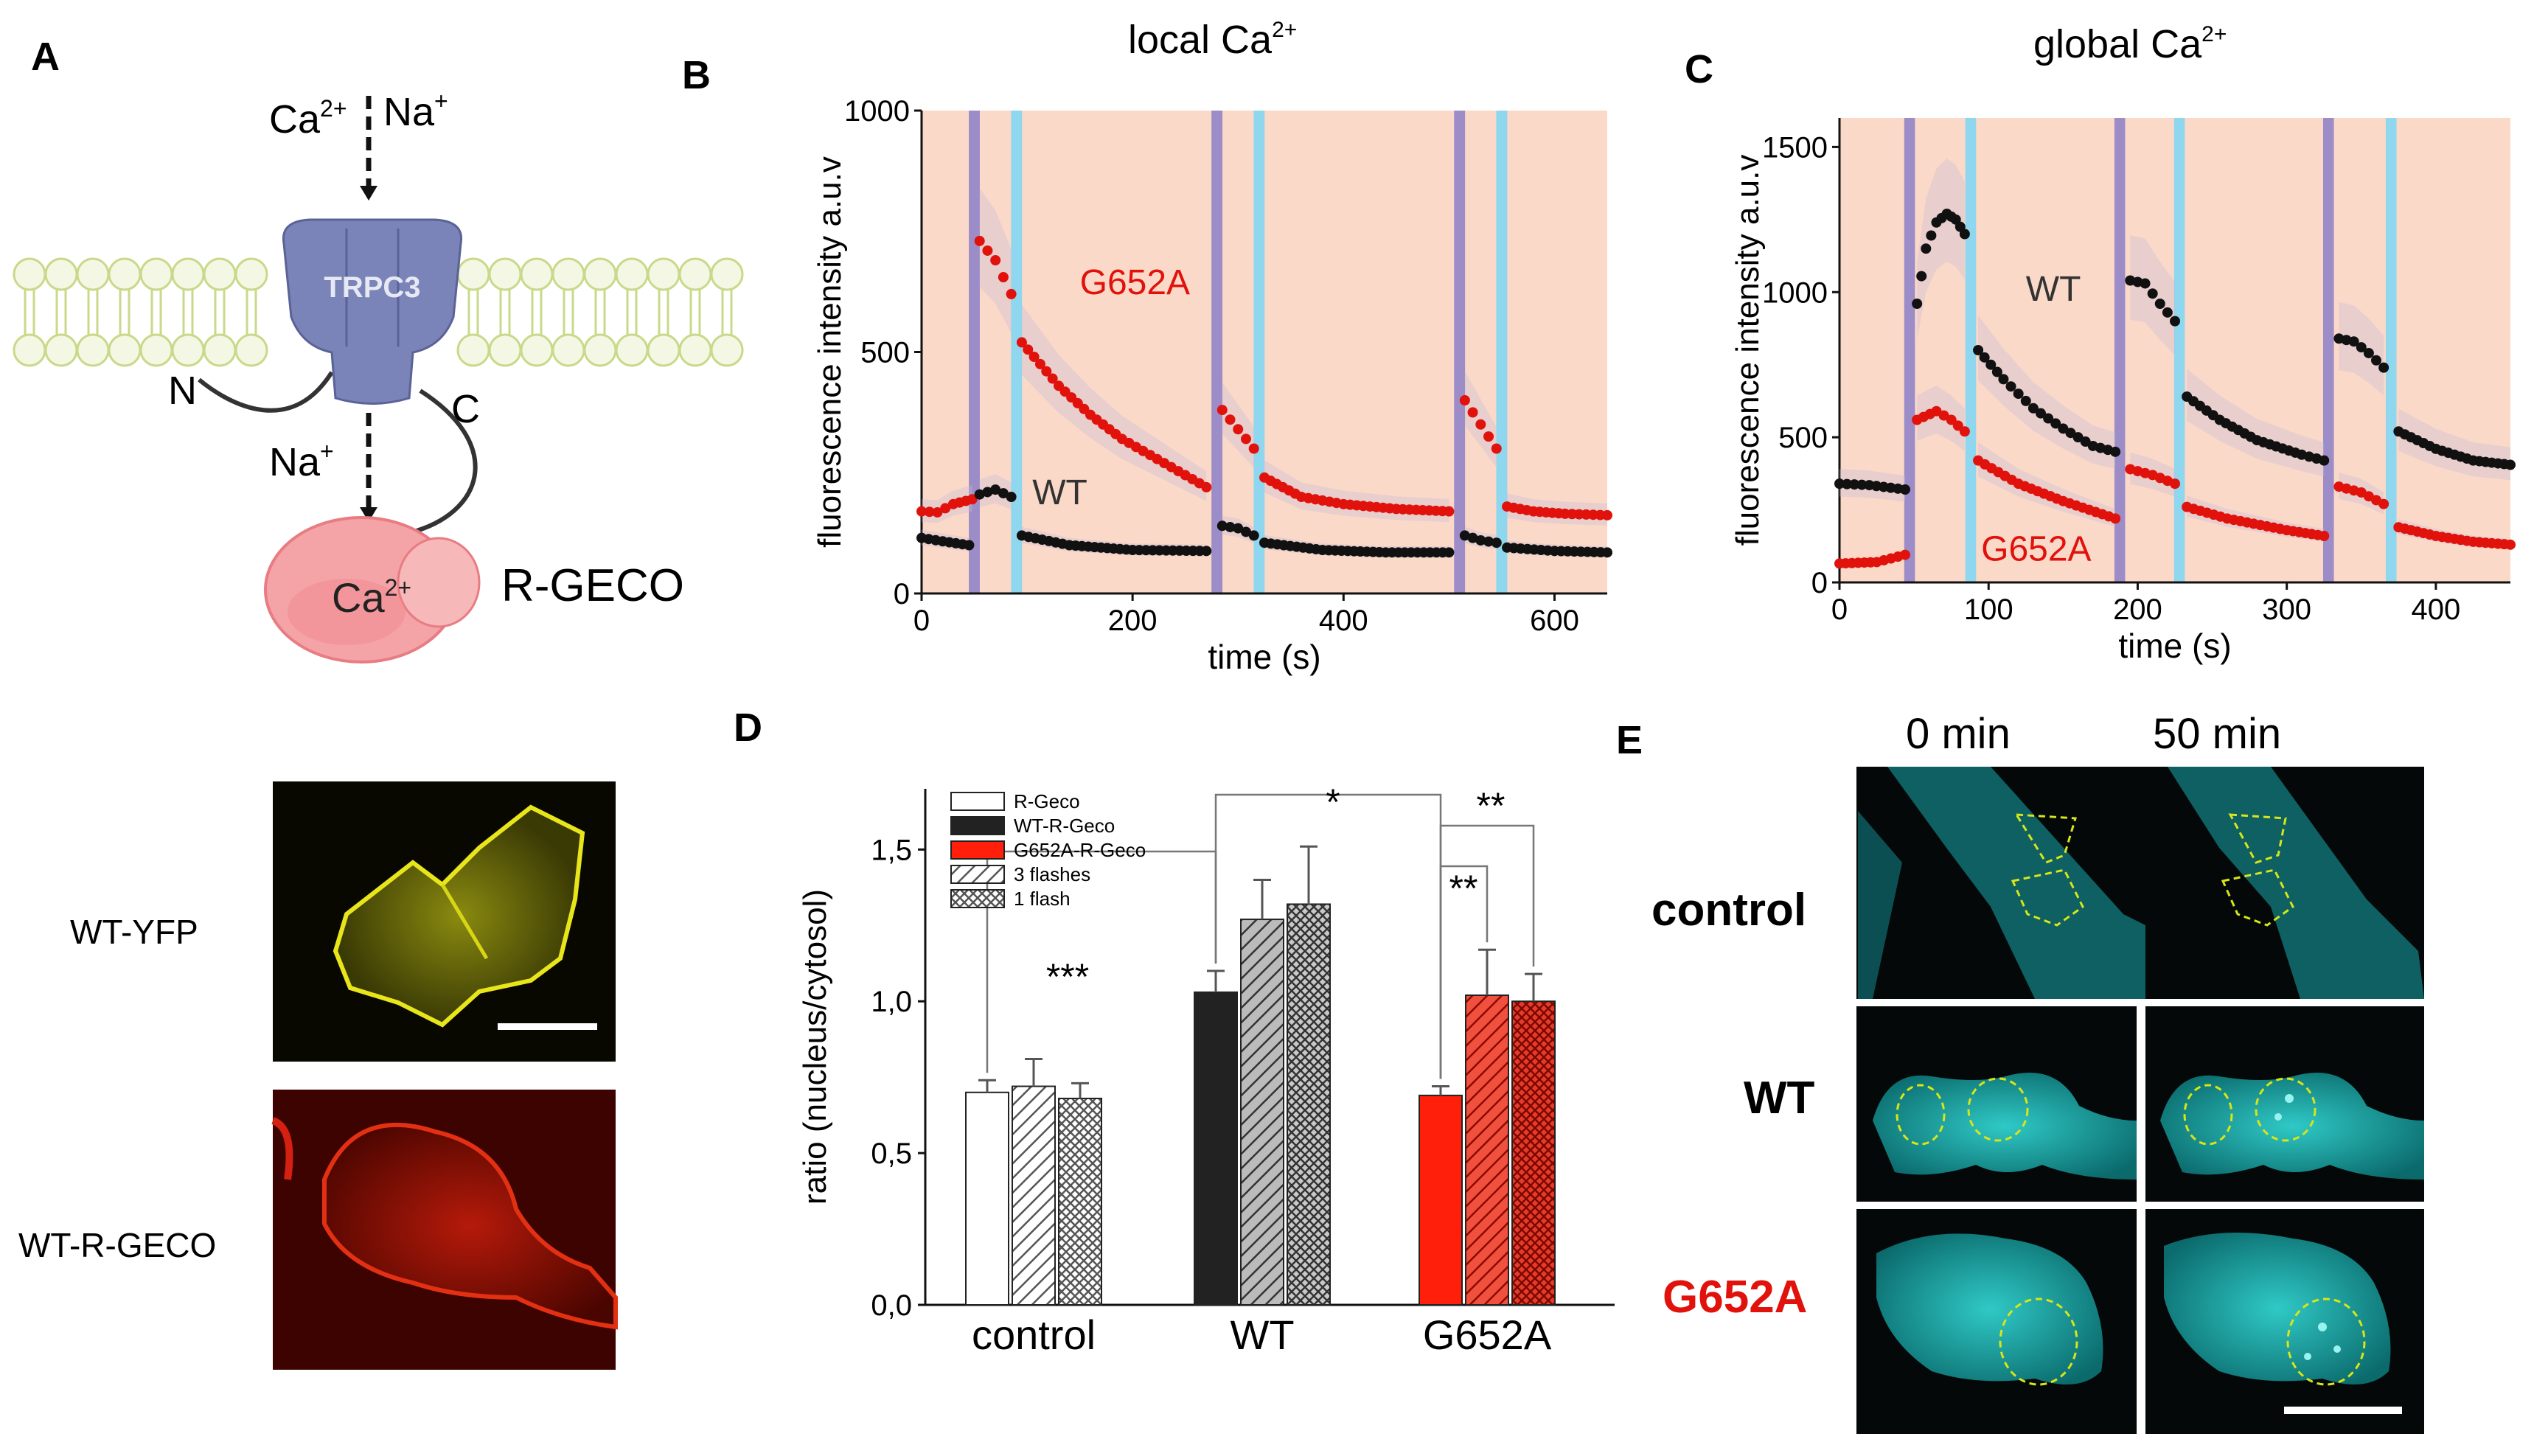  Describe the element at coordinates (1262, 1335) in the screenshot. I see `category-label: WT` at that location.